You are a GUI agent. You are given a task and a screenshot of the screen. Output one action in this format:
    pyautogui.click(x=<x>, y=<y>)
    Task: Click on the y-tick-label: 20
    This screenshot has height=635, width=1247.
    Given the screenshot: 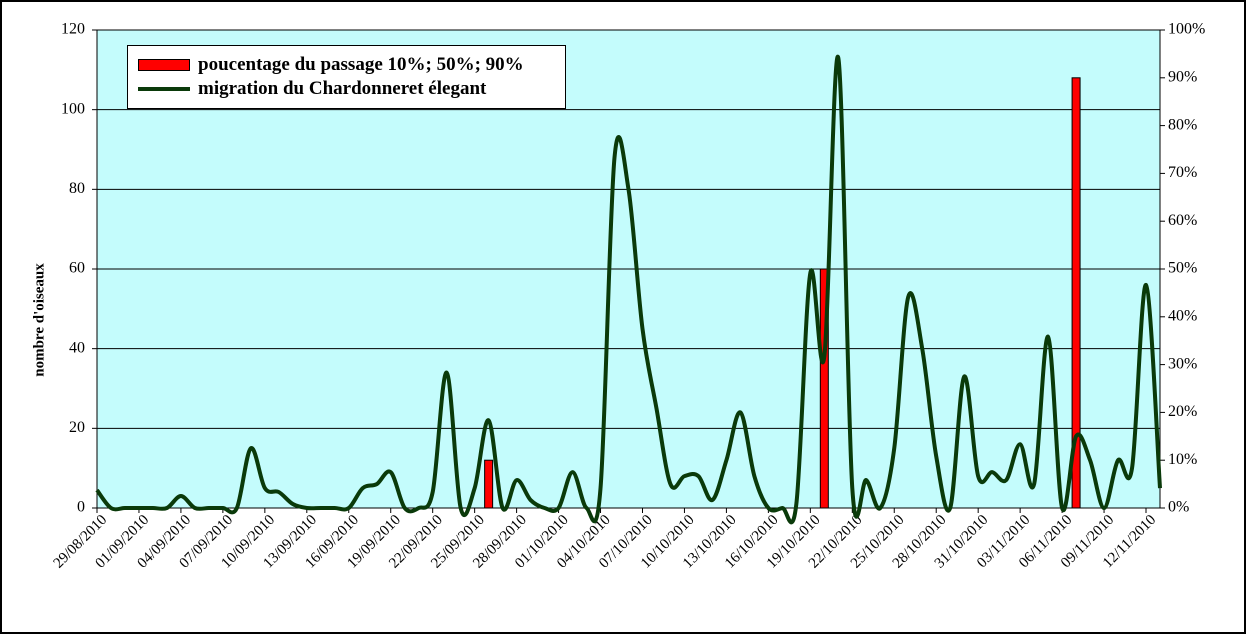 What is the action you would take?
    pyautogui.click(x=77, y=427)
    